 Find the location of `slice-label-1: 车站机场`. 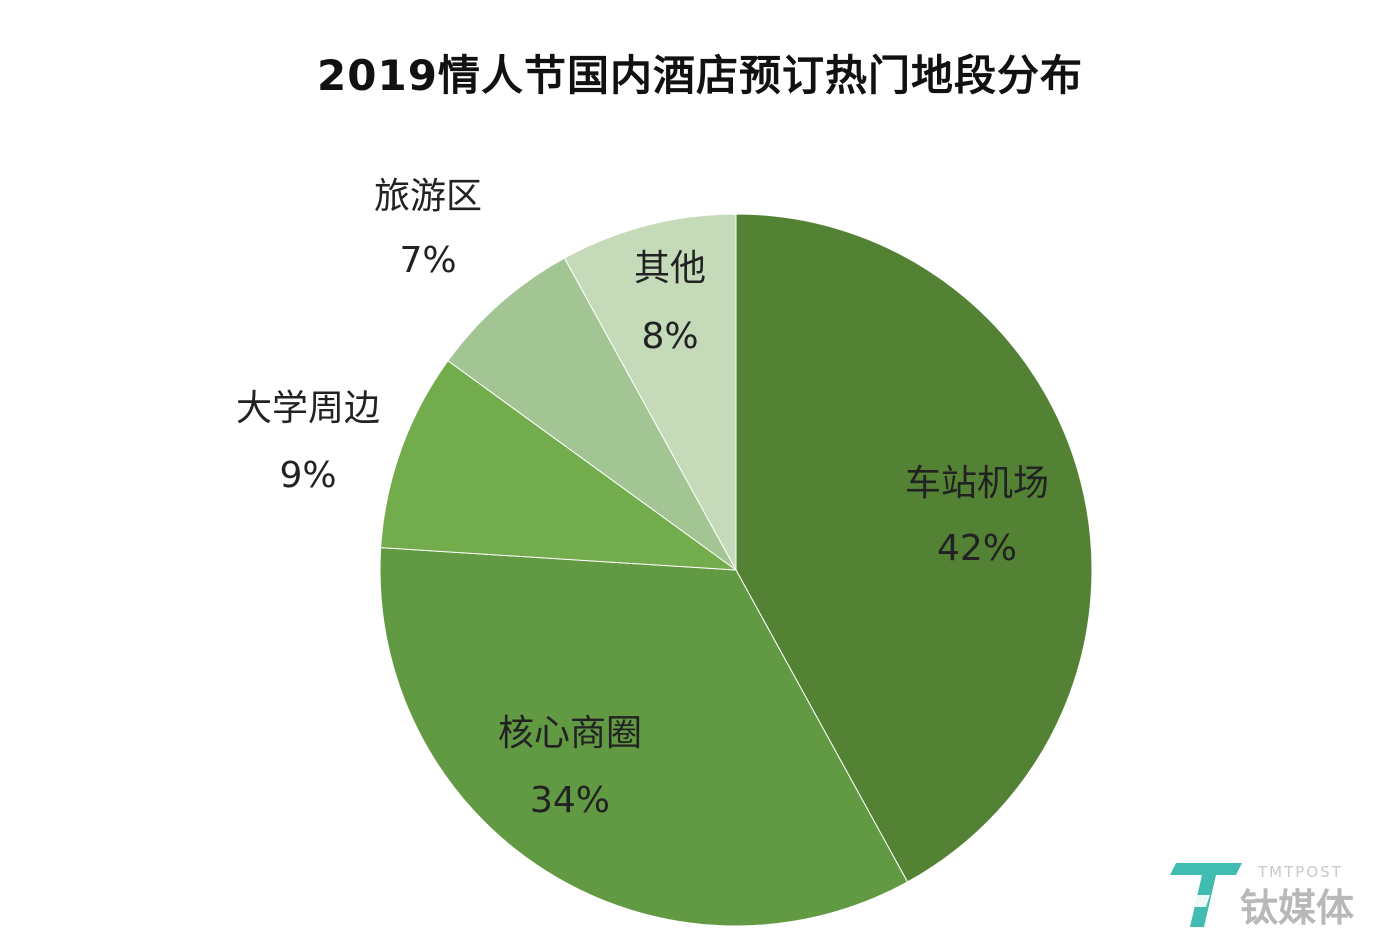

slice-label-1: 车站机场 is located at coordinates (977, 483).